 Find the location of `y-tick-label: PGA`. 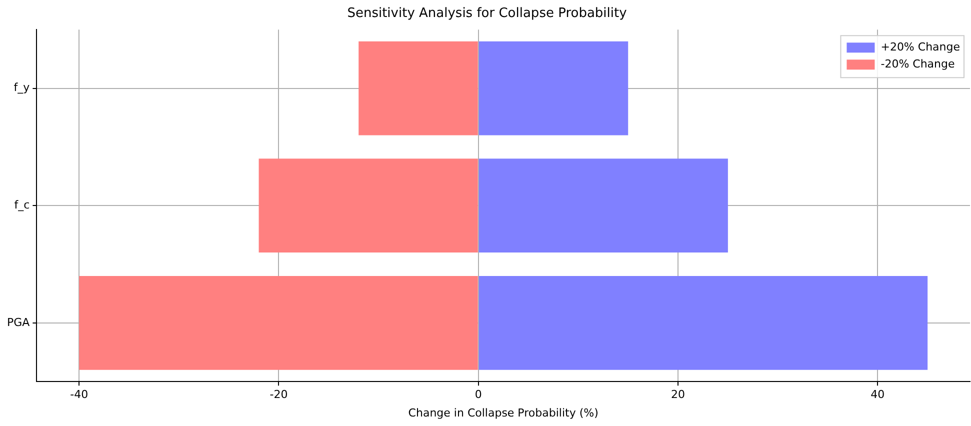

y-tick-label: PGA is located at coordinates (18, 322).